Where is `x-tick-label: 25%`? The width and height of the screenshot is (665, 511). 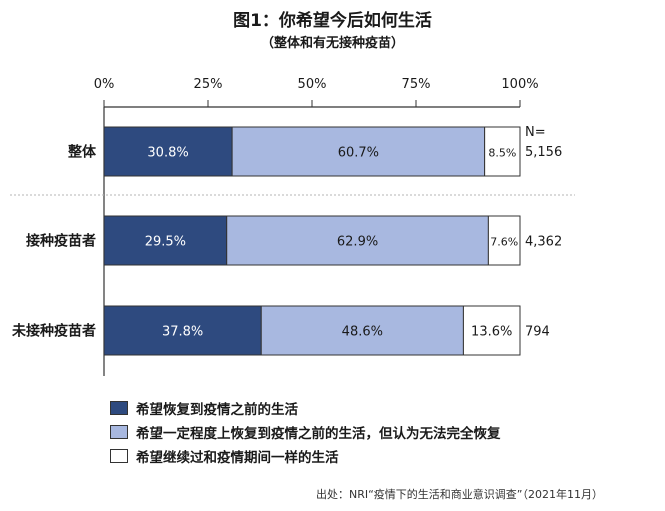
x-tick-label: 25% is located at coordinates (208, 84).